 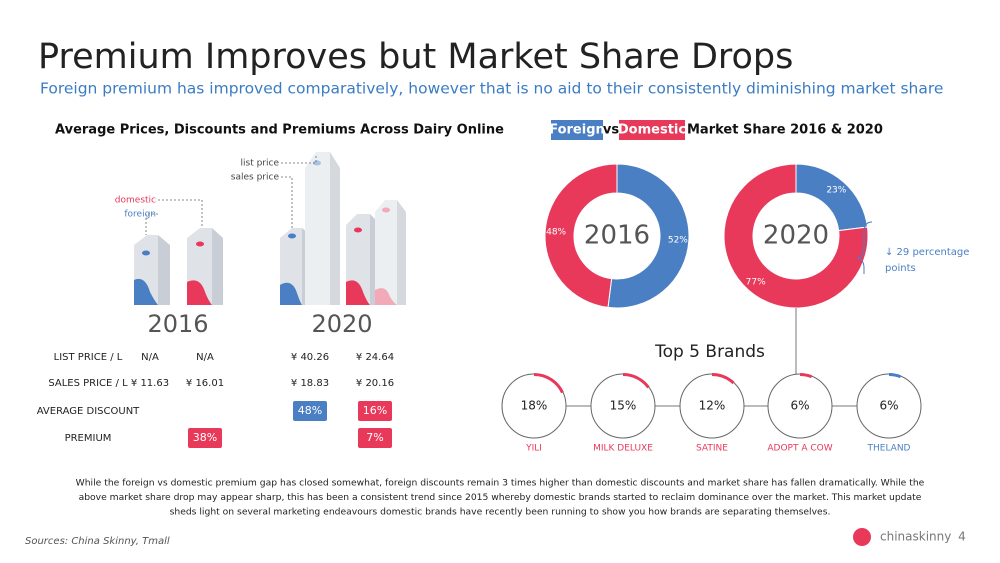 I want to click on donuts: 52% 48% 2016 23% 77% 2020, so click(x=706, y=236).